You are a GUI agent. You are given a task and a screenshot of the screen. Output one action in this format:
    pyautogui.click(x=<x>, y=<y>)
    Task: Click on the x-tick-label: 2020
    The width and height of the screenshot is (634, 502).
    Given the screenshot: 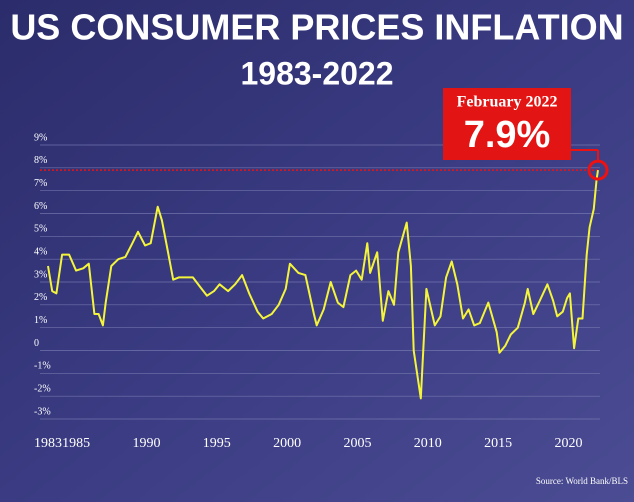 What is the action you would take?
    pyautogui.click(x=568, y=443)
    